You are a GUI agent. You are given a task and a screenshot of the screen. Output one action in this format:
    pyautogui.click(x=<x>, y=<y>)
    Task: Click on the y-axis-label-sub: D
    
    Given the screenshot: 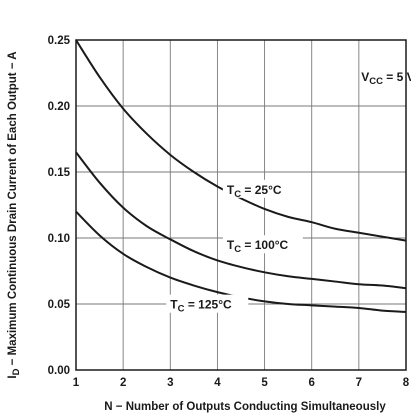 What is the action you would take?
    pyautogui.click(x=16, y=371)
    